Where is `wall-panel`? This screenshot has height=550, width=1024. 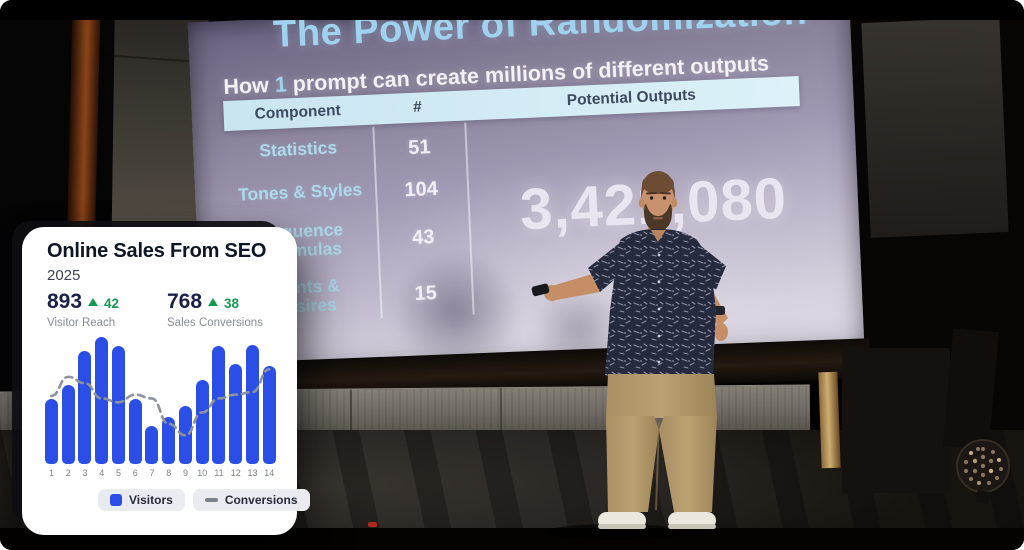 wall-panel is located at coordinates (935, 127).